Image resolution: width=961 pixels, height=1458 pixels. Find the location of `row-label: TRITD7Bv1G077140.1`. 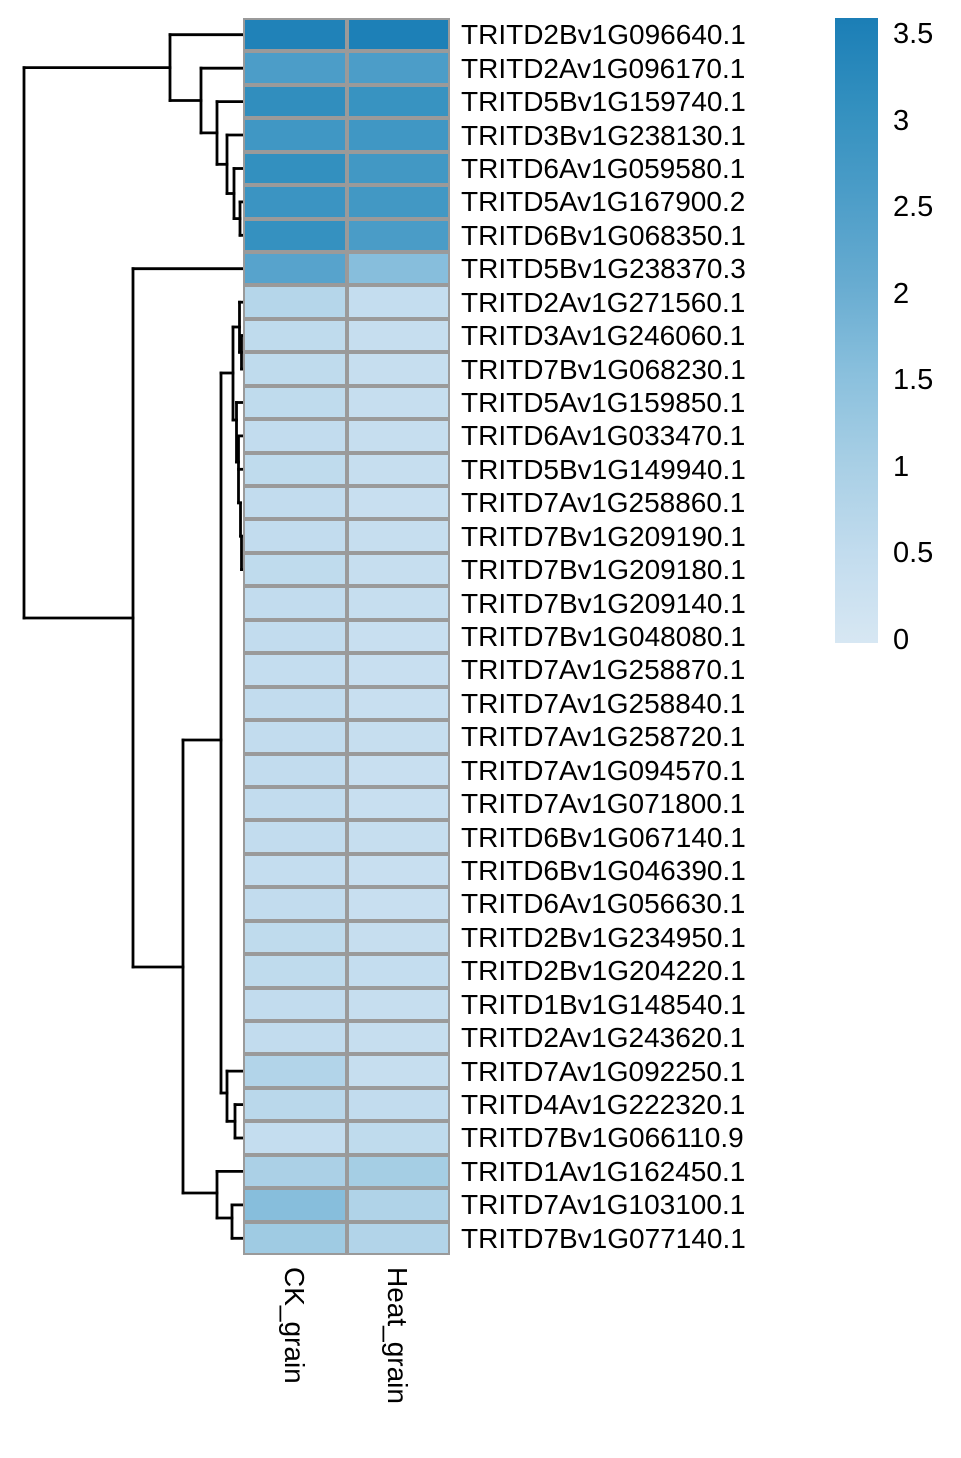

row-label: TRITD7Bv1G077140.1 is located at coordinates (603, 1238).